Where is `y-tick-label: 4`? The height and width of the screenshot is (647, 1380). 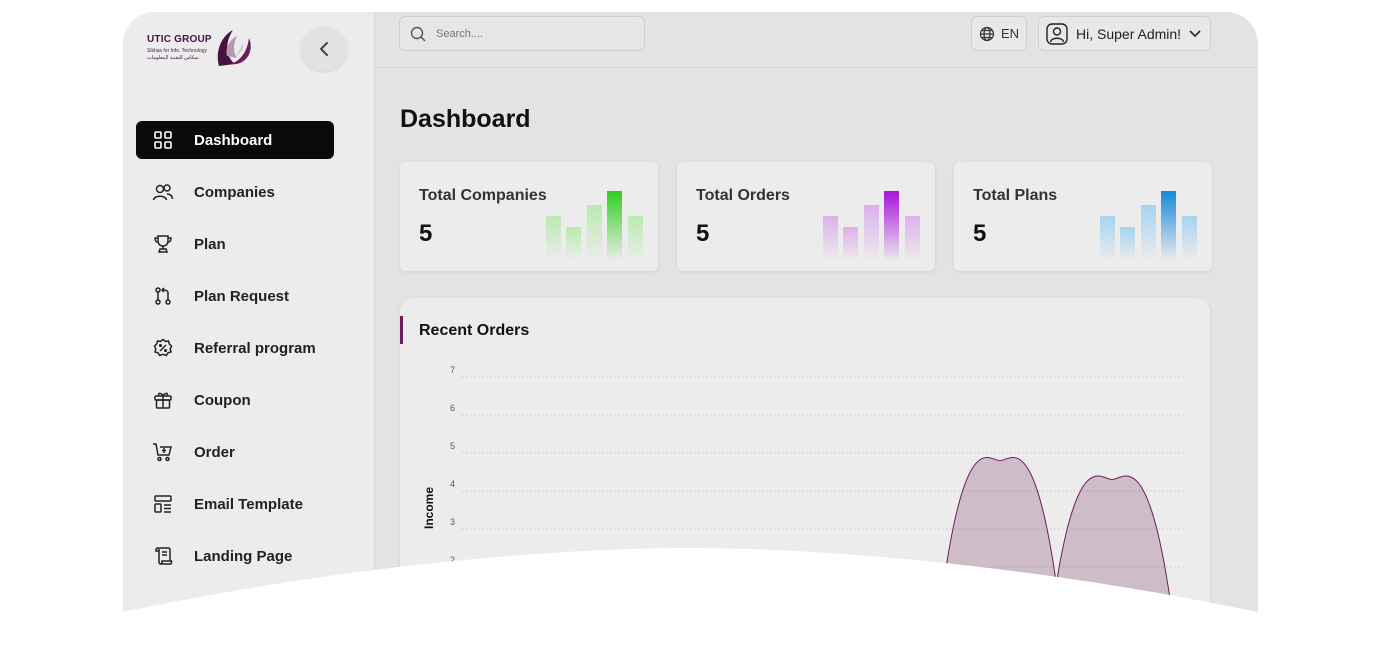 y-tick-label: 4 is located at coordinates (452, 484).